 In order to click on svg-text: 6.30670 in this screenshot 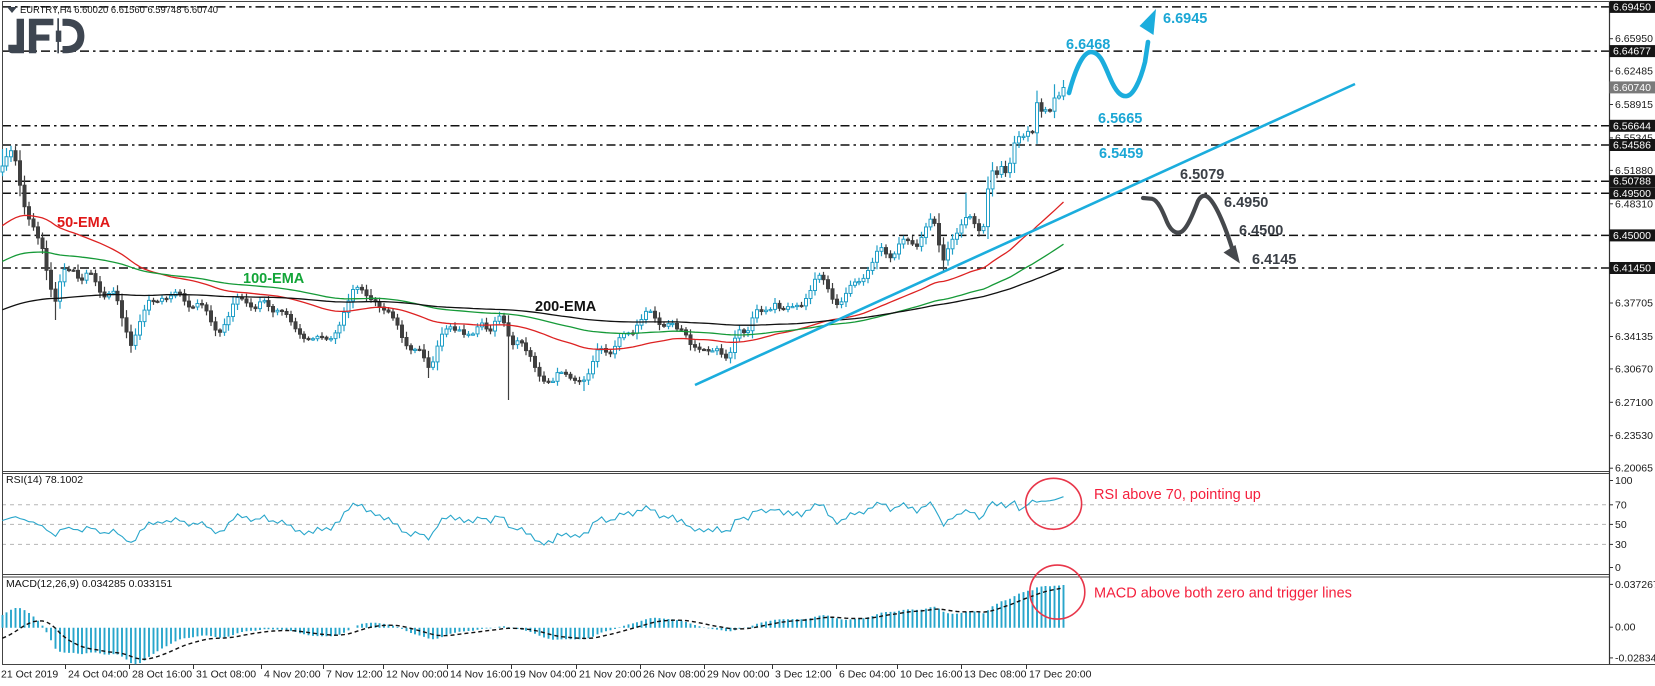, I will do `click(1634, 369)`.